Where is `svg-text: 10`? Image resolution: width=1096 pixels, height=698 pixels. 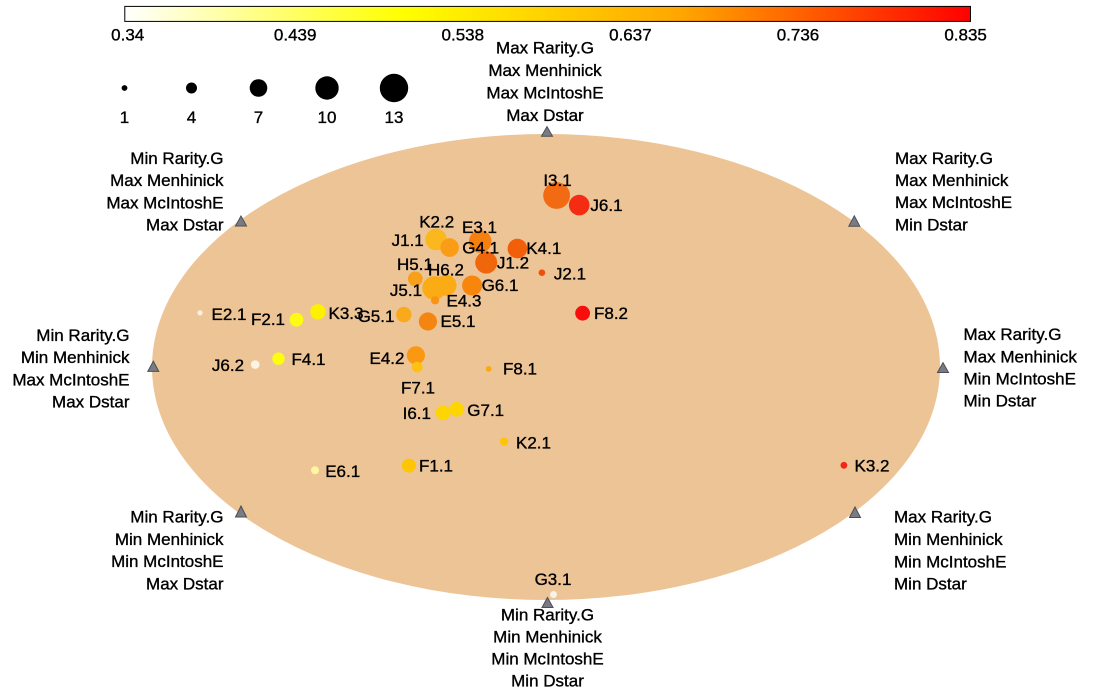 svg-text: 10 is located at coordinates (327, 117).